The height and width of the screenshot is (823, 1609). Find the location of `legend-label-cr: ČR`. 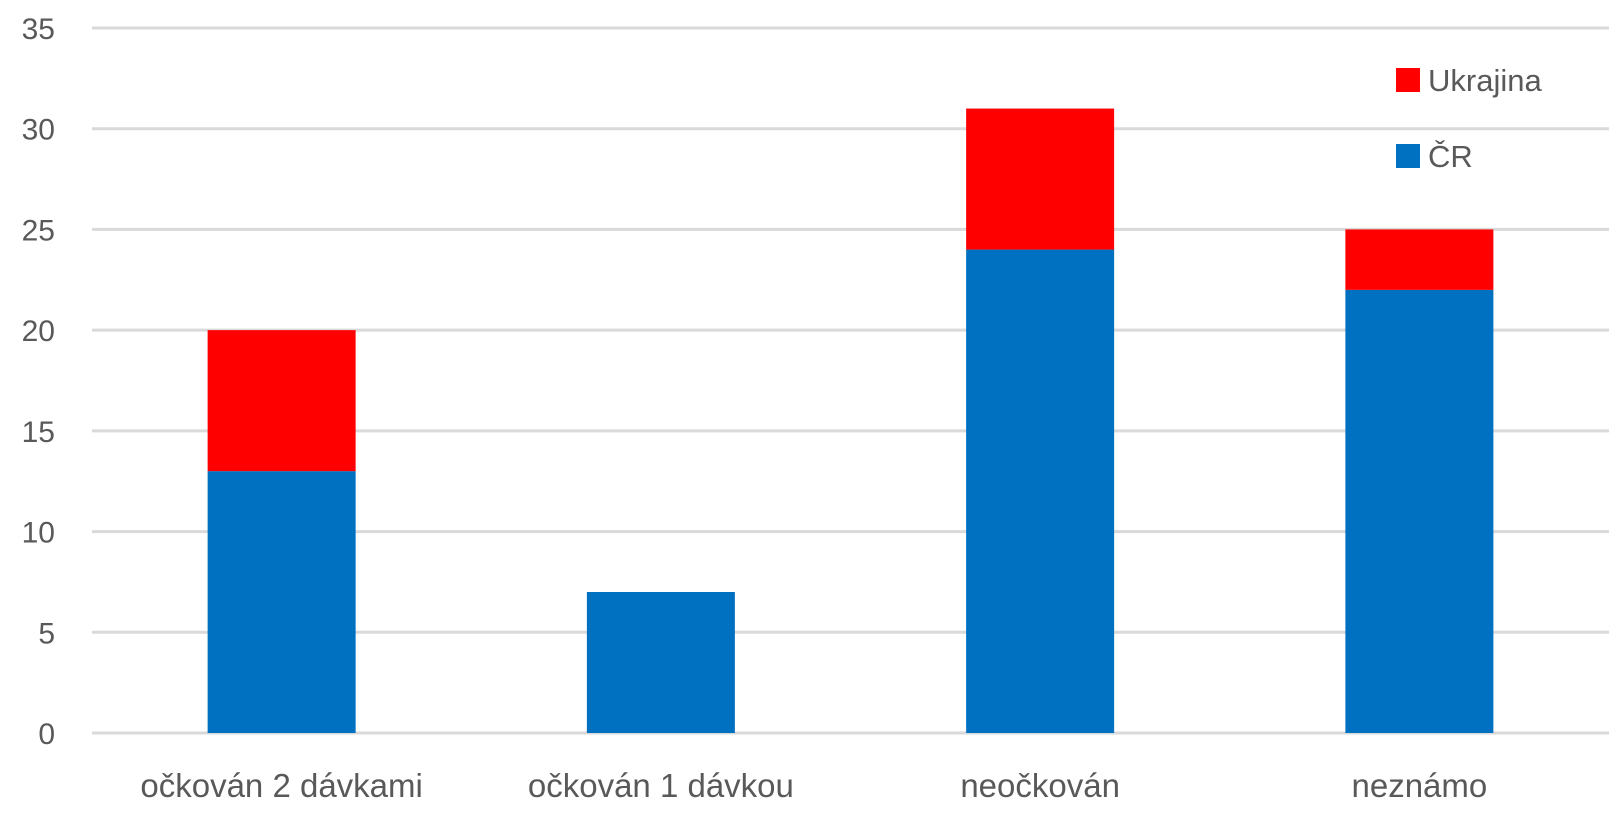

legend-label-cr: ČR is located at coordinates (1450, 156).